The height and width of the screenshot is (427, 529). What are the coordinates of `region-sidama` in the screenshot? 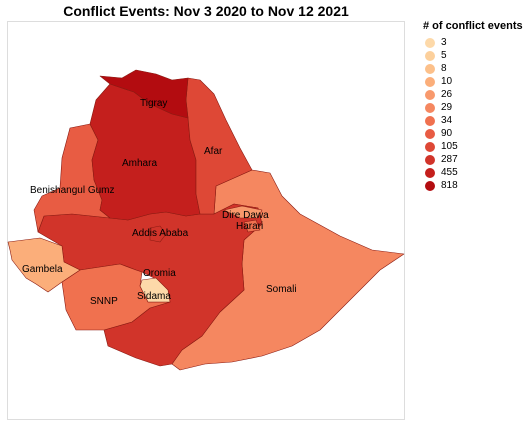 It's located at (155, 290).